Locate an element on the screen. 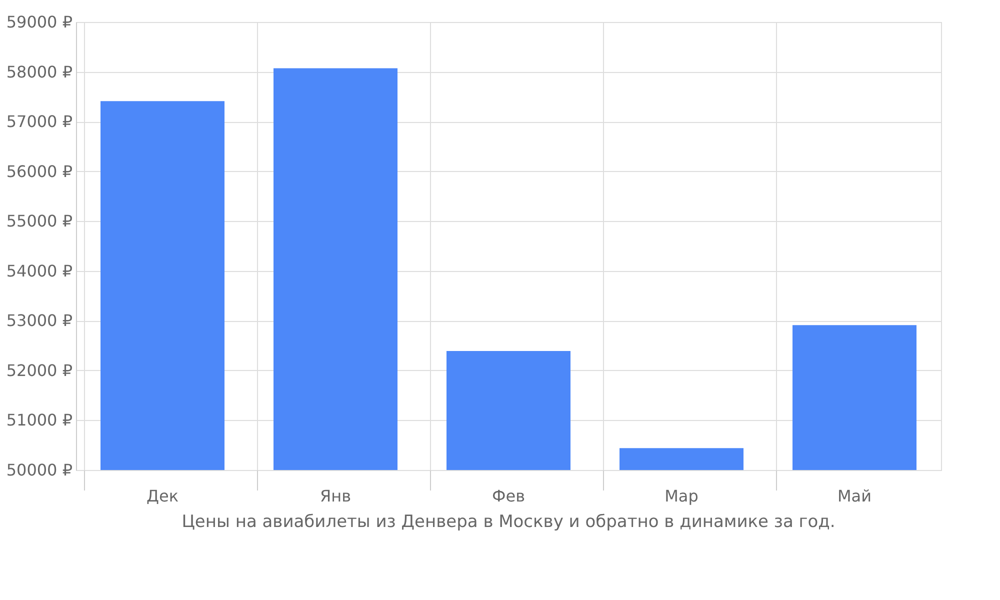 The height and width of the screenshot is (600, 1000). y-tick-label: 54000 ₽ is located at coordinates (39, 270).